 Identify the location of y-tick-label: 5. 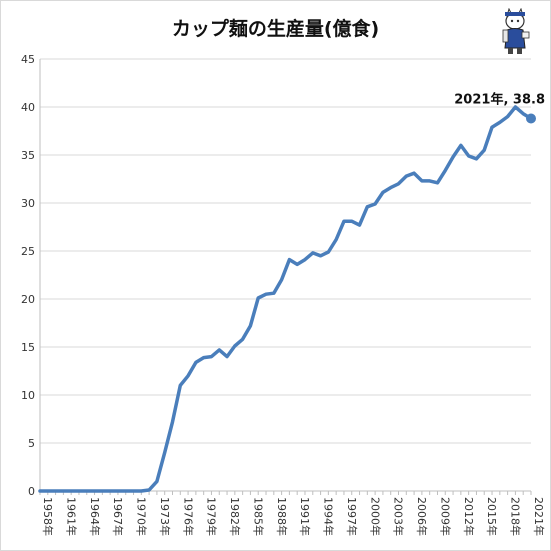
(31, 443).